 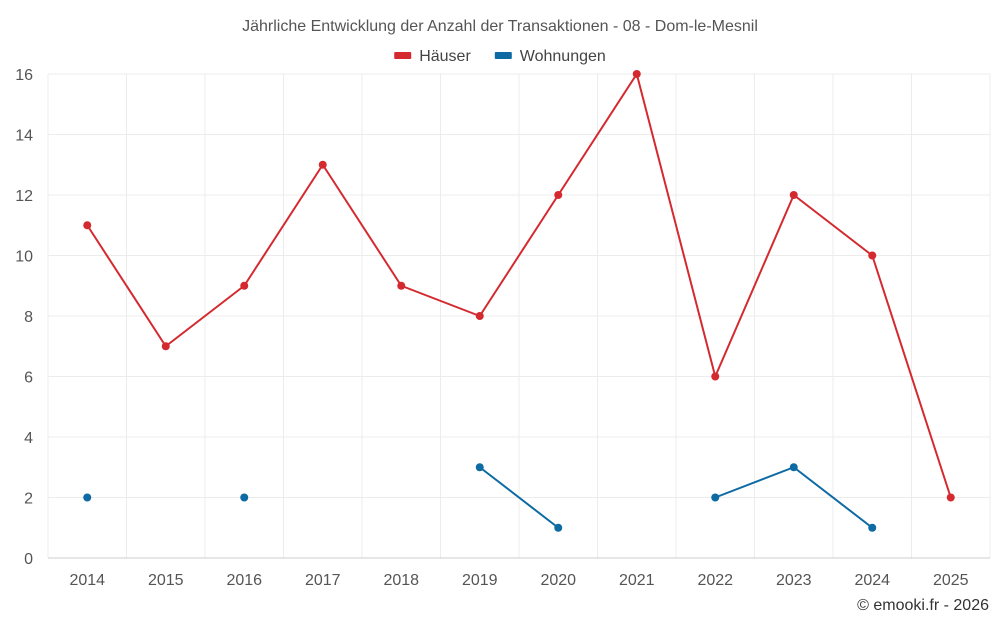 I want to click on y-tick-label: 2, so click(x=28, y=499).